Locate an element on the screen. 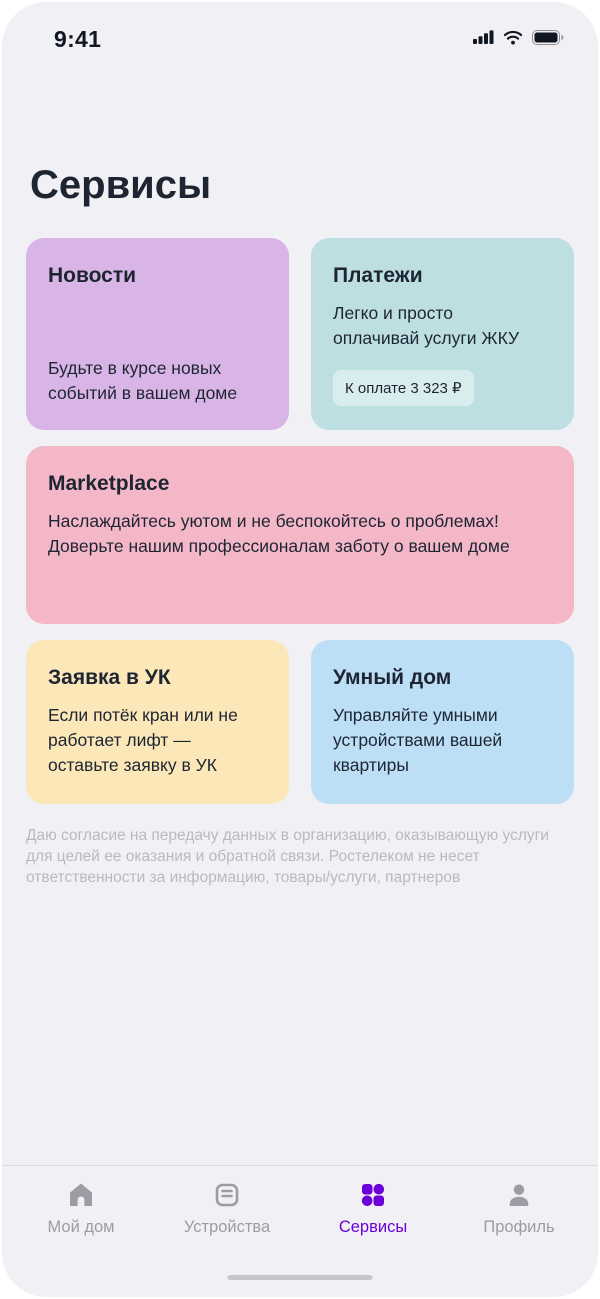 The width and height of the screenshot is (600, 1299). status-icons is located at coordinates (518, 39).